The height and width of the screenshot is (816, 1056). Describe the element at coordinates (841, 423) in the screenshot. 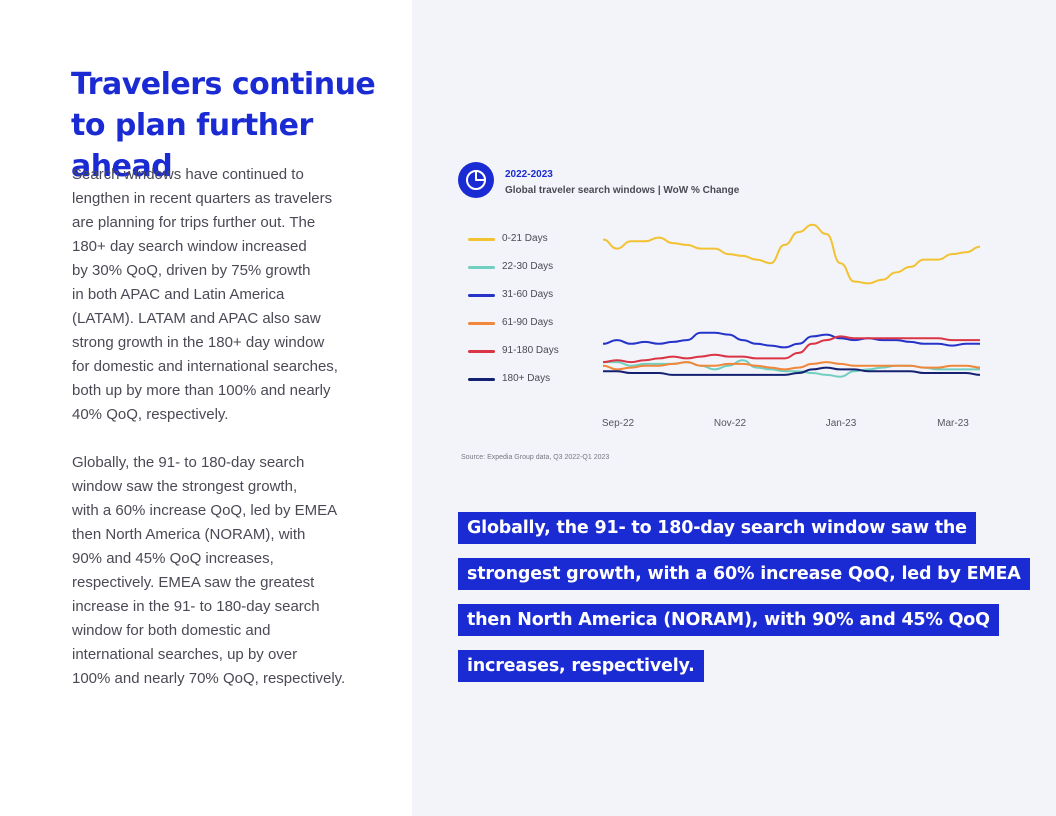

I see `x-tick-label: Jan-23` at that location.